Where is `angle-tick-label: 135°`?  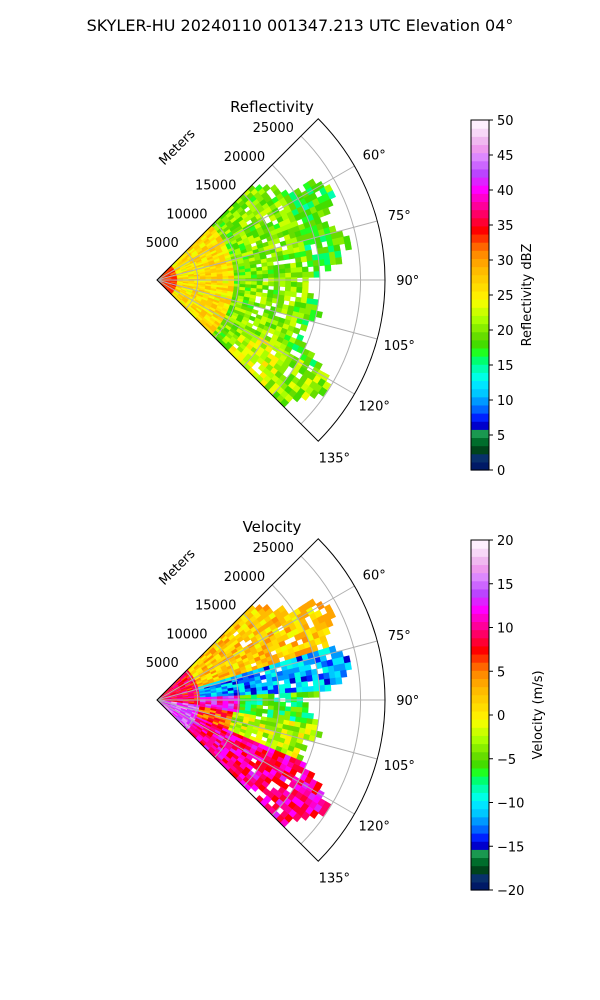 angle-tick-label: 135° is located at coordinates (334, 878).